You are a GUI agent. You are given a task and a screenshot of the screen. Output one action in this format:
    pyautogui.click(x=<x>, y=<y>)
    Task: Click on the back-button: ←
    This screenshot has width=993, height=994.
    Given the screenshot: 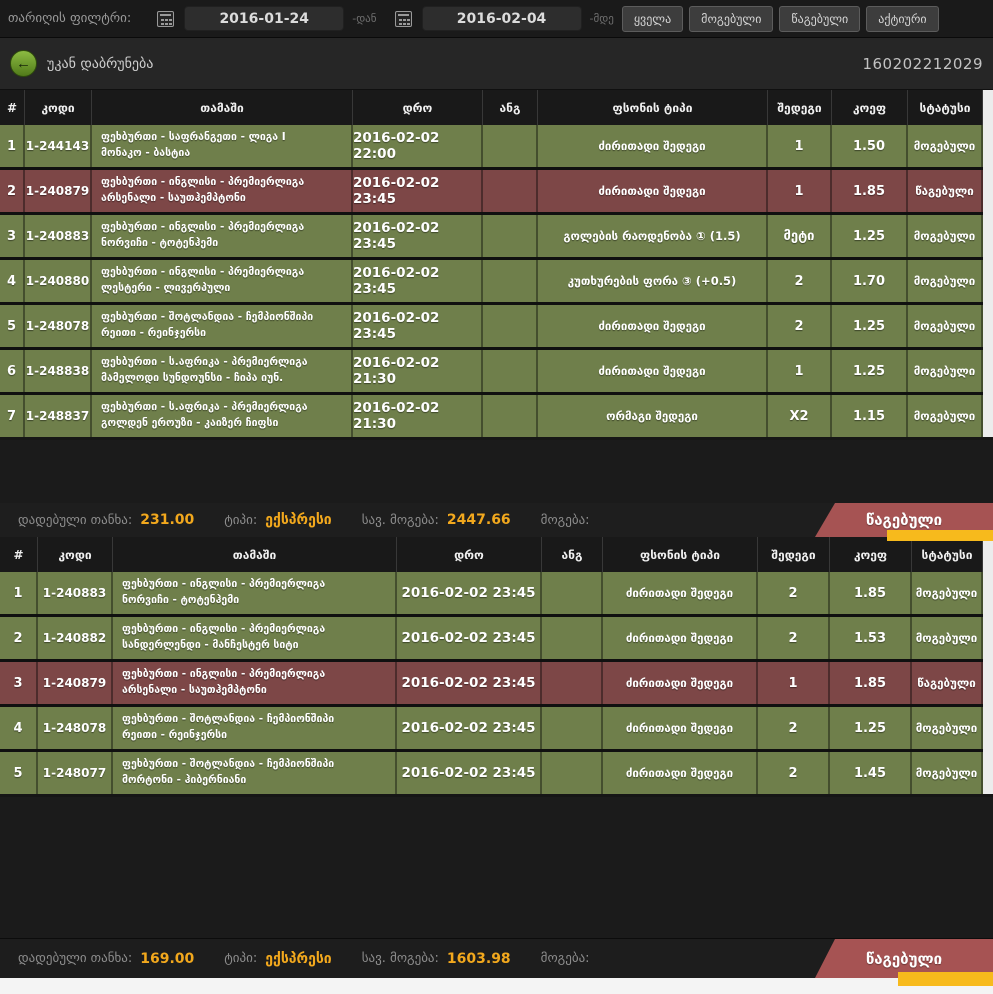 What is the action you would take?
    pyautogui.click(x=23, y=63)
    